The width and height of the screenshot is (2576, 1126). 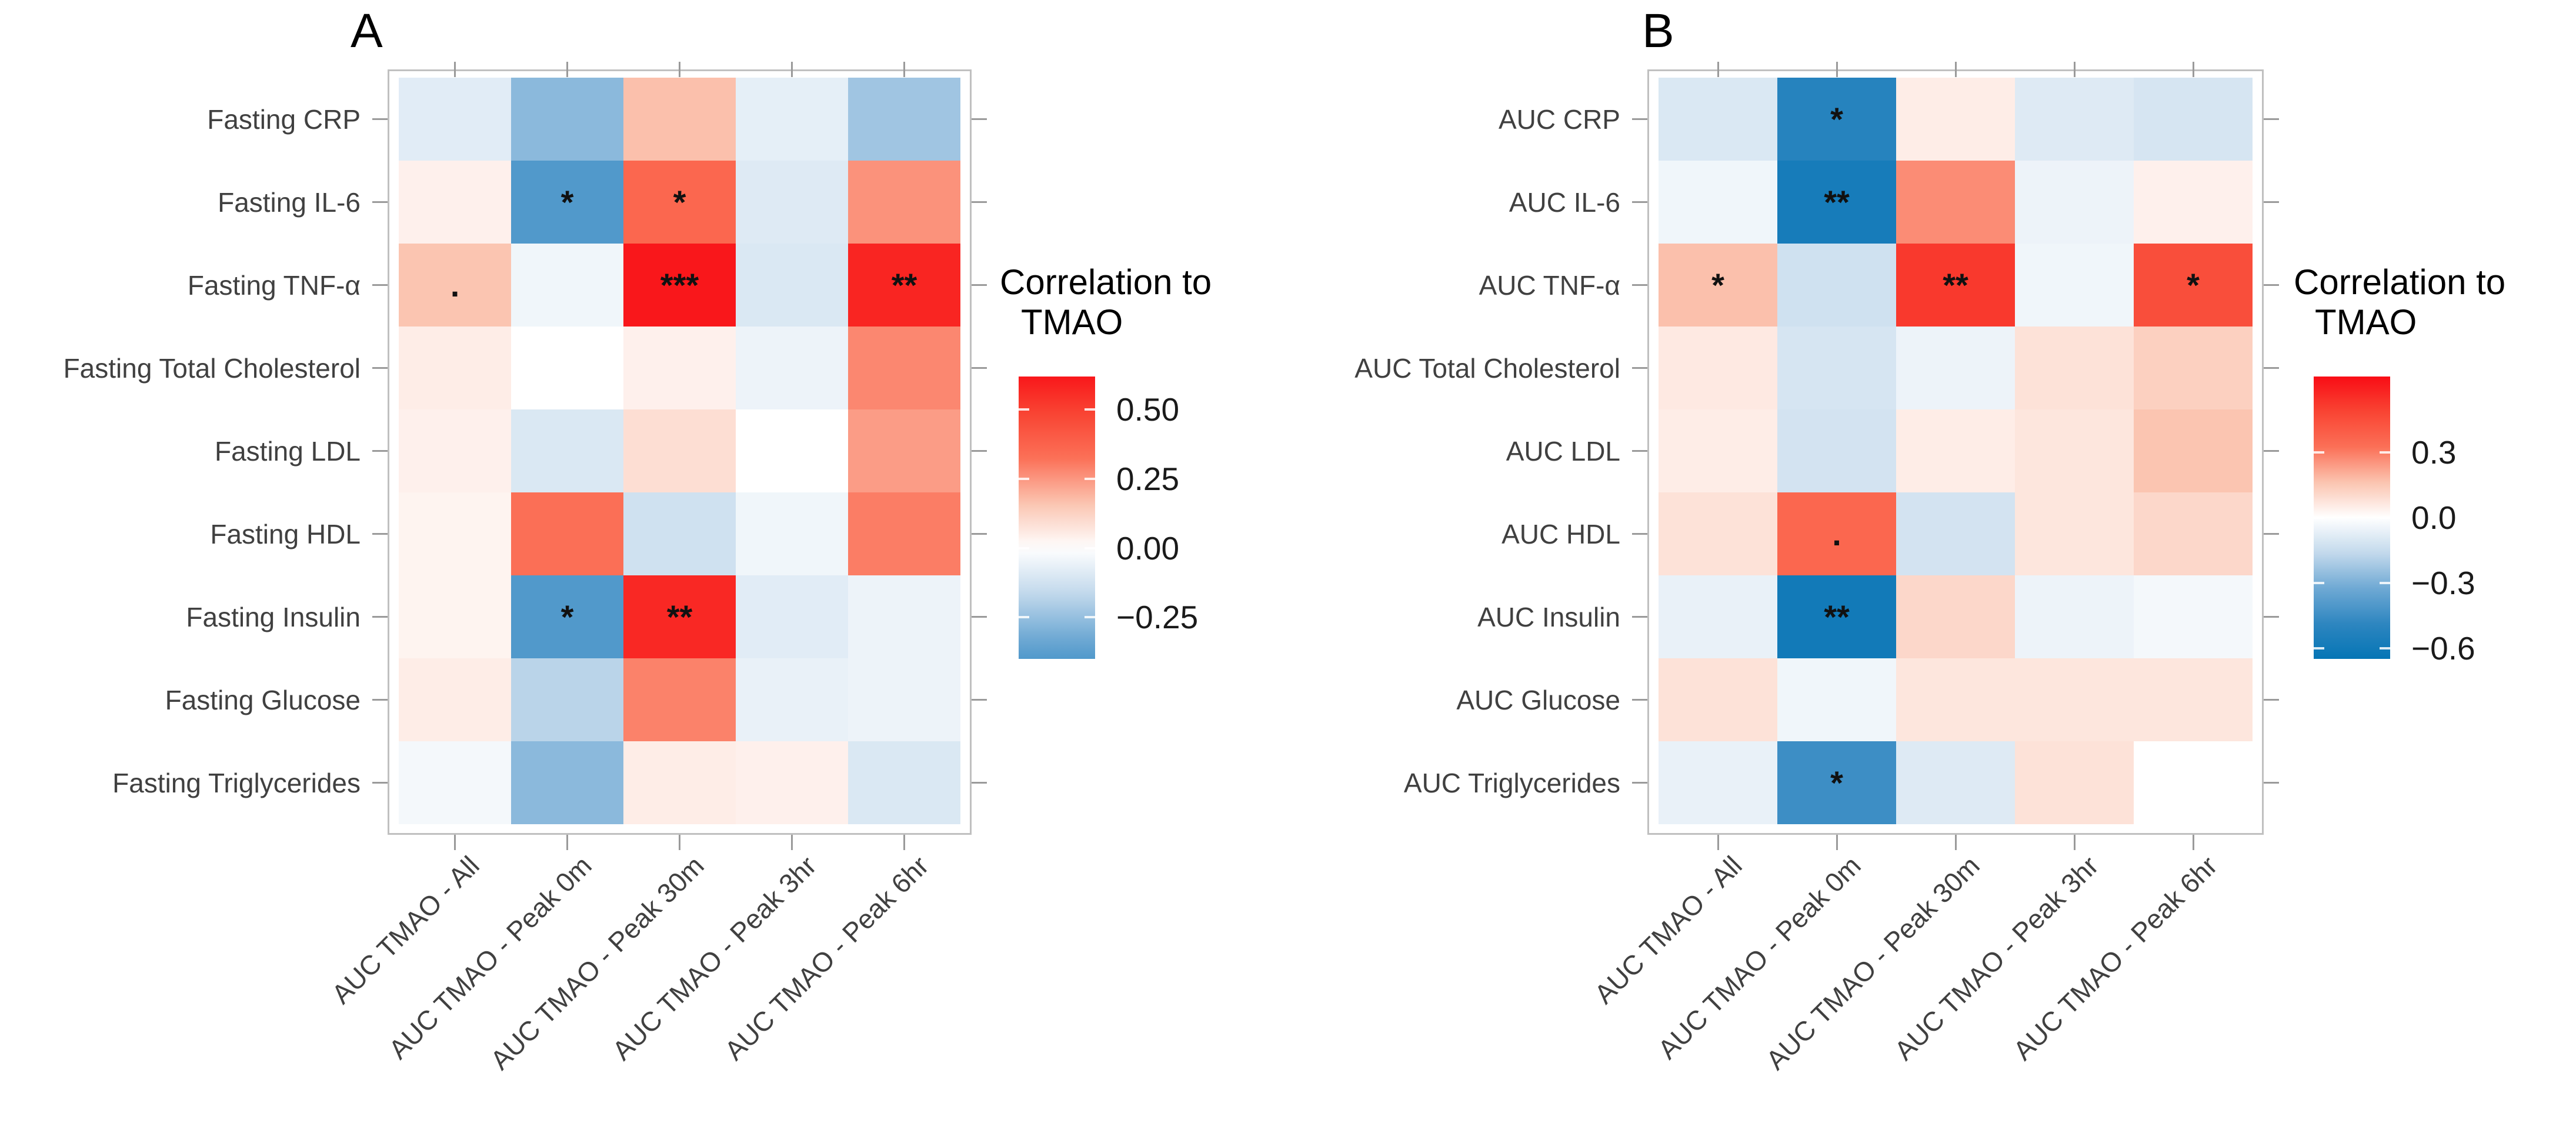 What do you see at coordinates (285, 533) in the screenshot?
I see `row-label: Fasting HDL` at bounding box center [285, 533].